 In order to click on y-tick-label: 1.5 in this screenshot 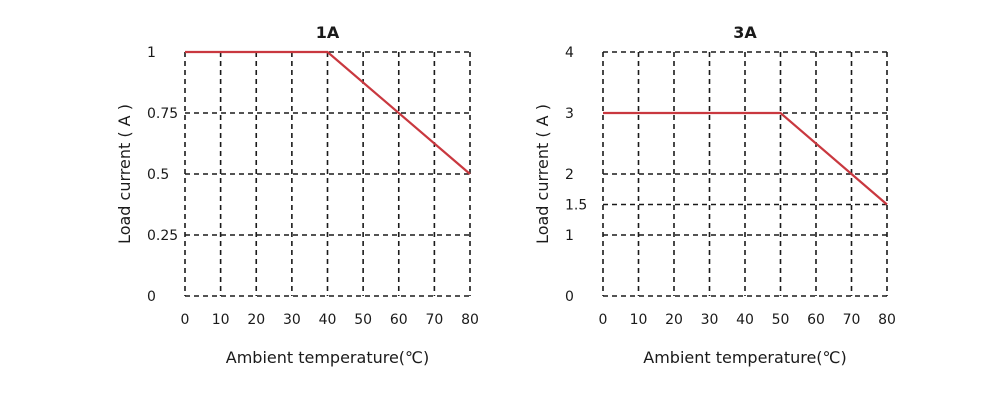, I will do `click(576, 206)`.